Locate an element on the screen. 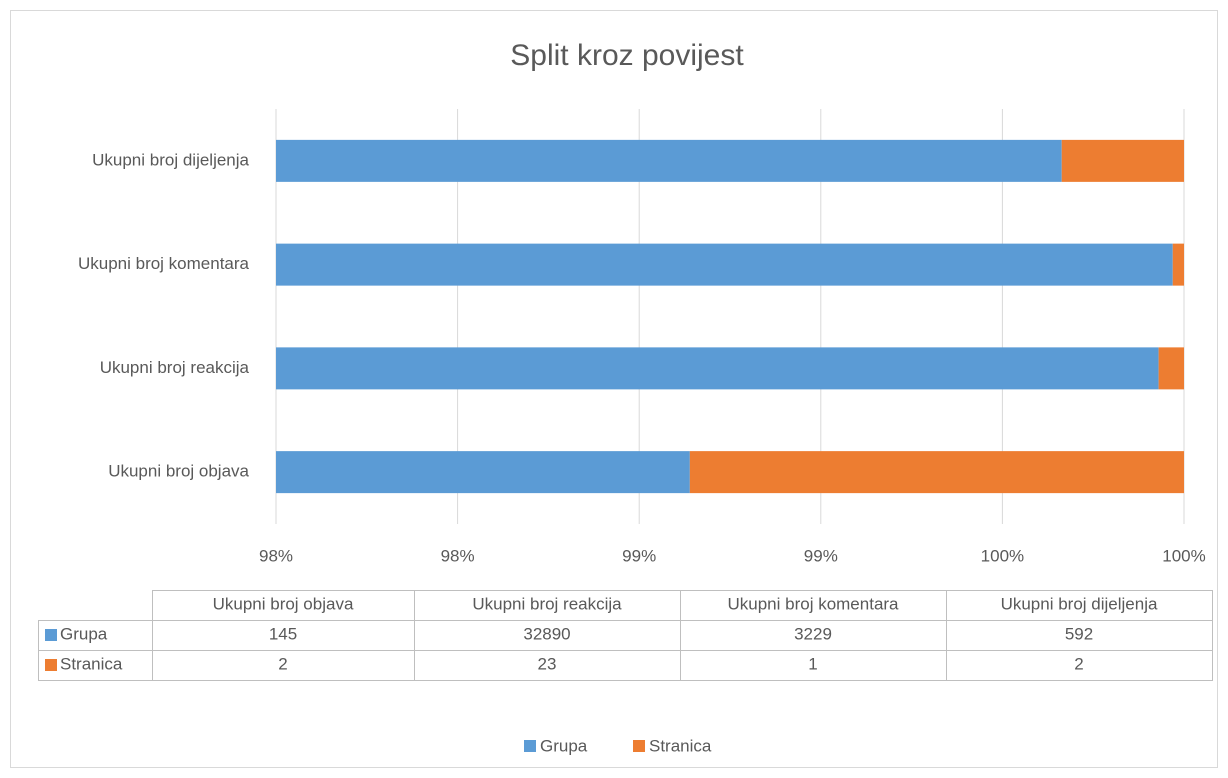 The image size is (1228, 778). table-row-label: Grupa is located at coordinates (84, 633).